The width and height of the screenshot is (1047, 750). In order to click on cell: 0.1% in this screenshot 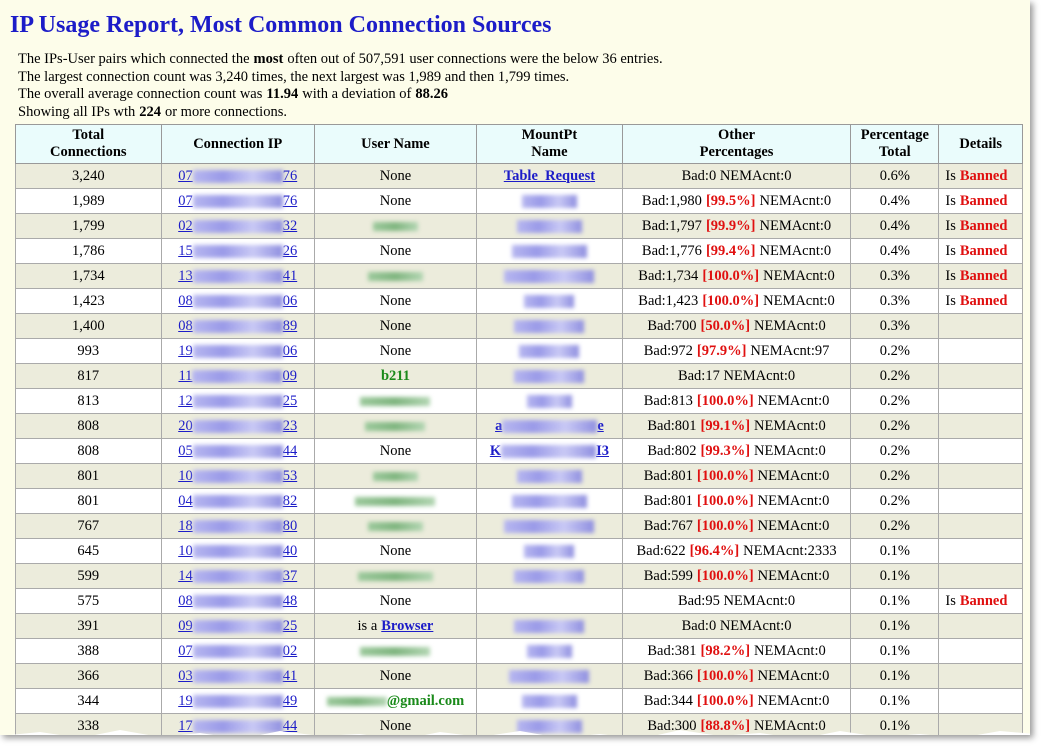, I will do `click(895, 724)`.